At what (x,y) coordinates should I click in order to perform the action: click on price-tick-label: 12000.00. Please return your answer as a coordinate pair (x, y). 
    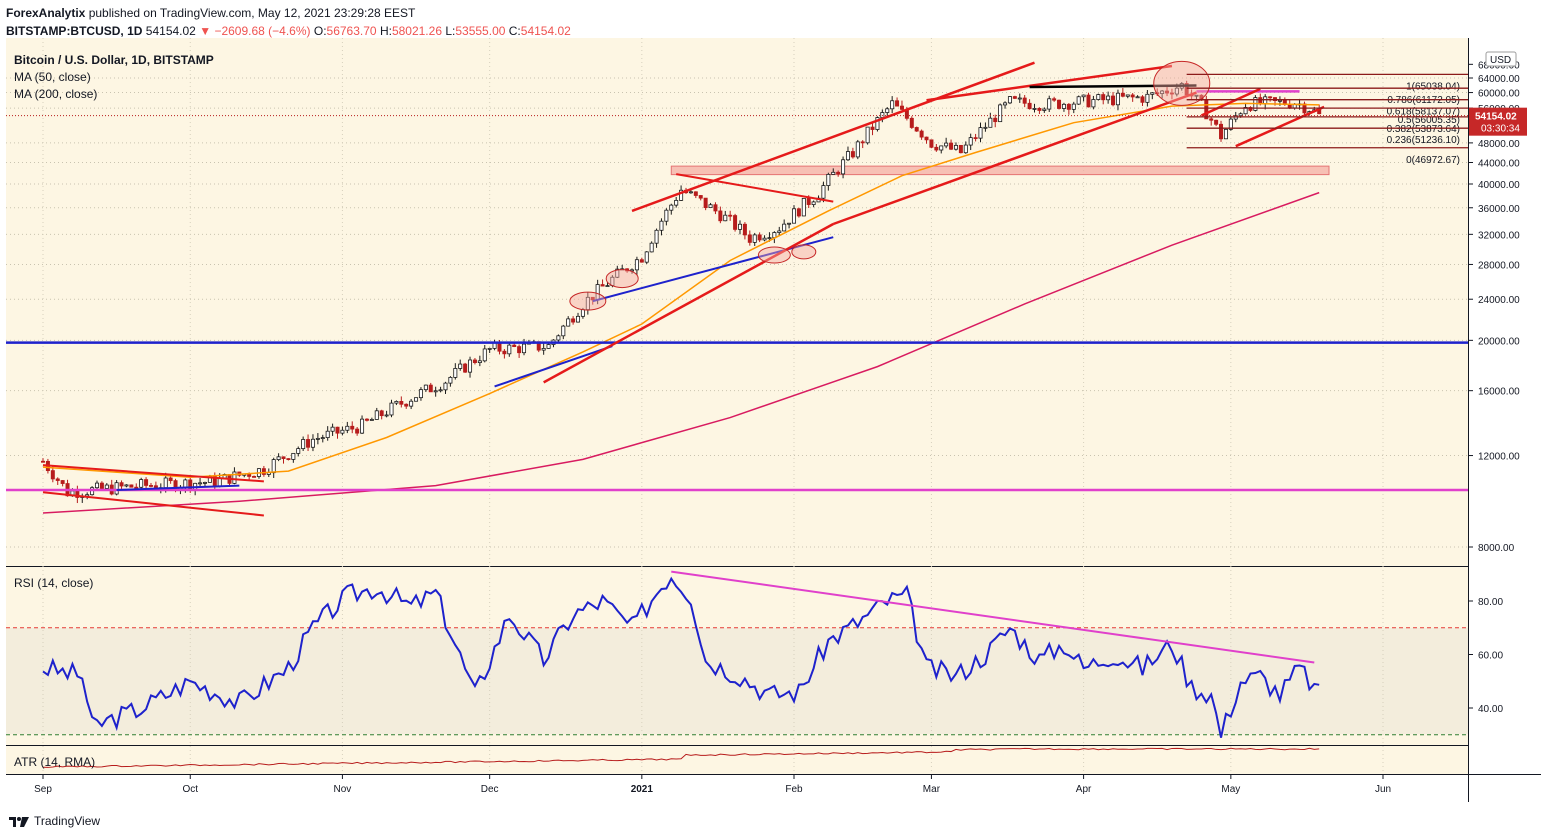
    Looking at the image, I should click on (1499, 457).